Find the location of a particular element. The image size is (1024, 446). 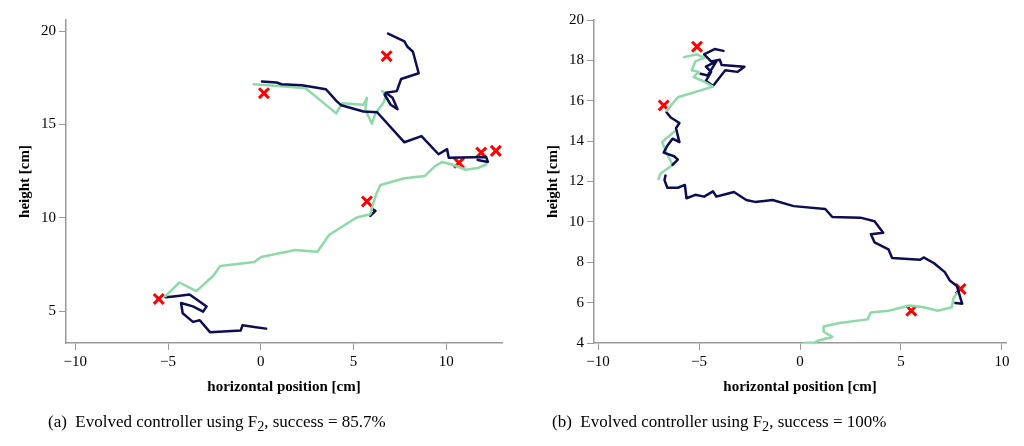

y-tick-label: 12 is located at coordinates (576, 180).